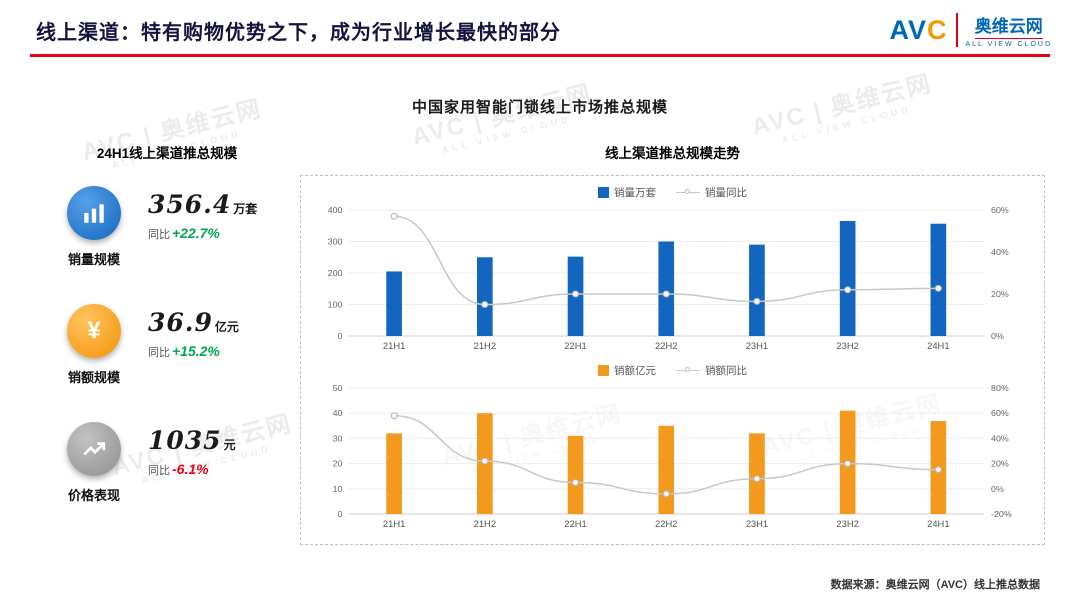 The height and width of the screenshot is (608, 1080). I want to click on title-underline, so click(540, 55).